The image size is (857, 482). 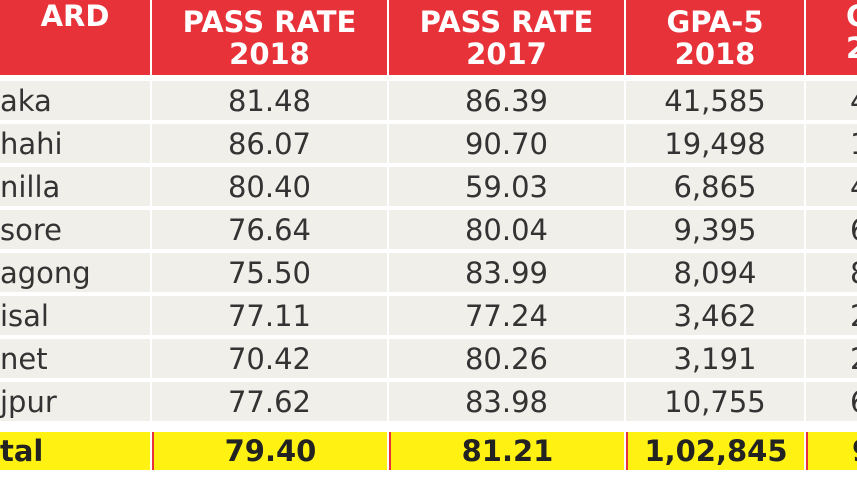 What do you see at coordinates (715, 451) in the screenshot?
I see `total-cell: 1,02,845` at bounding box center [715, 451].